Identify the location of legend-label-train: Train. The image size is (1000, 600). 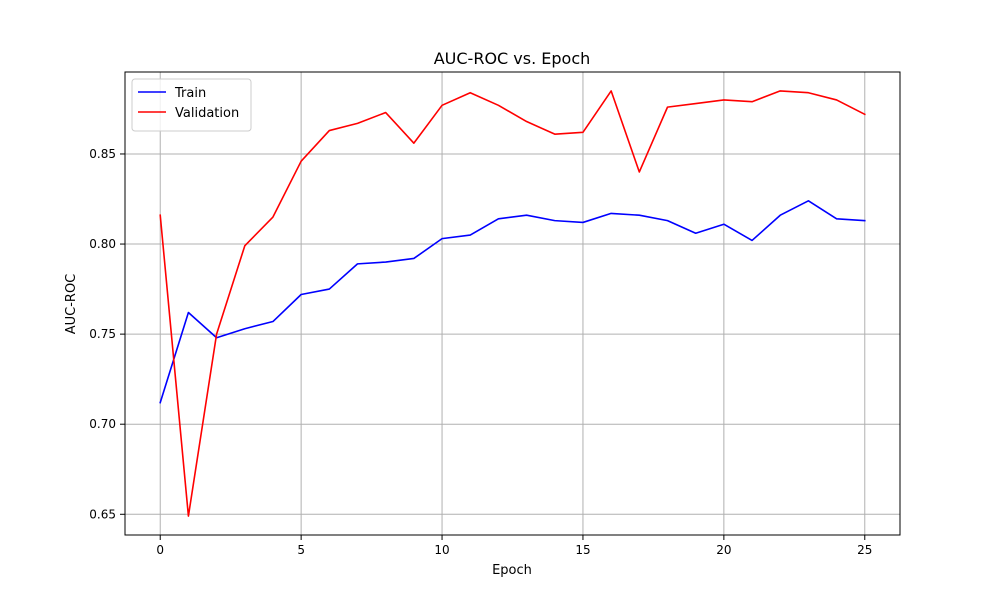
(190, 93).